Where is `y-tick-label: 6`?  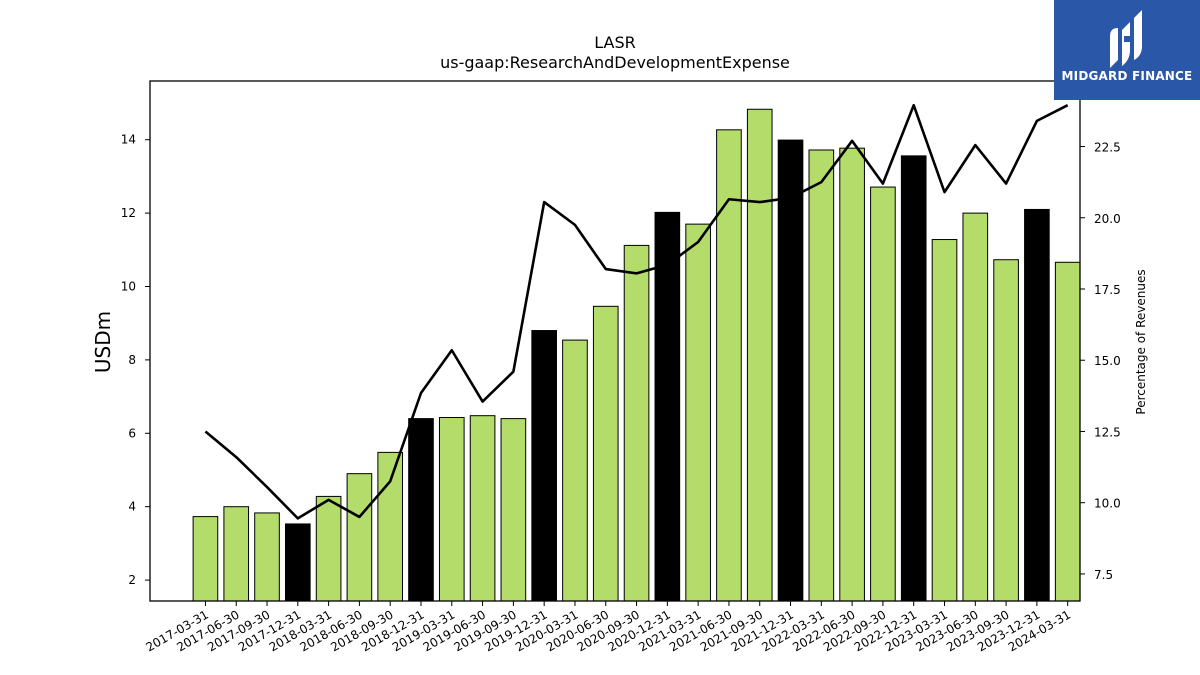 y-tick-label: 6 is located at coordinates (132, 433).